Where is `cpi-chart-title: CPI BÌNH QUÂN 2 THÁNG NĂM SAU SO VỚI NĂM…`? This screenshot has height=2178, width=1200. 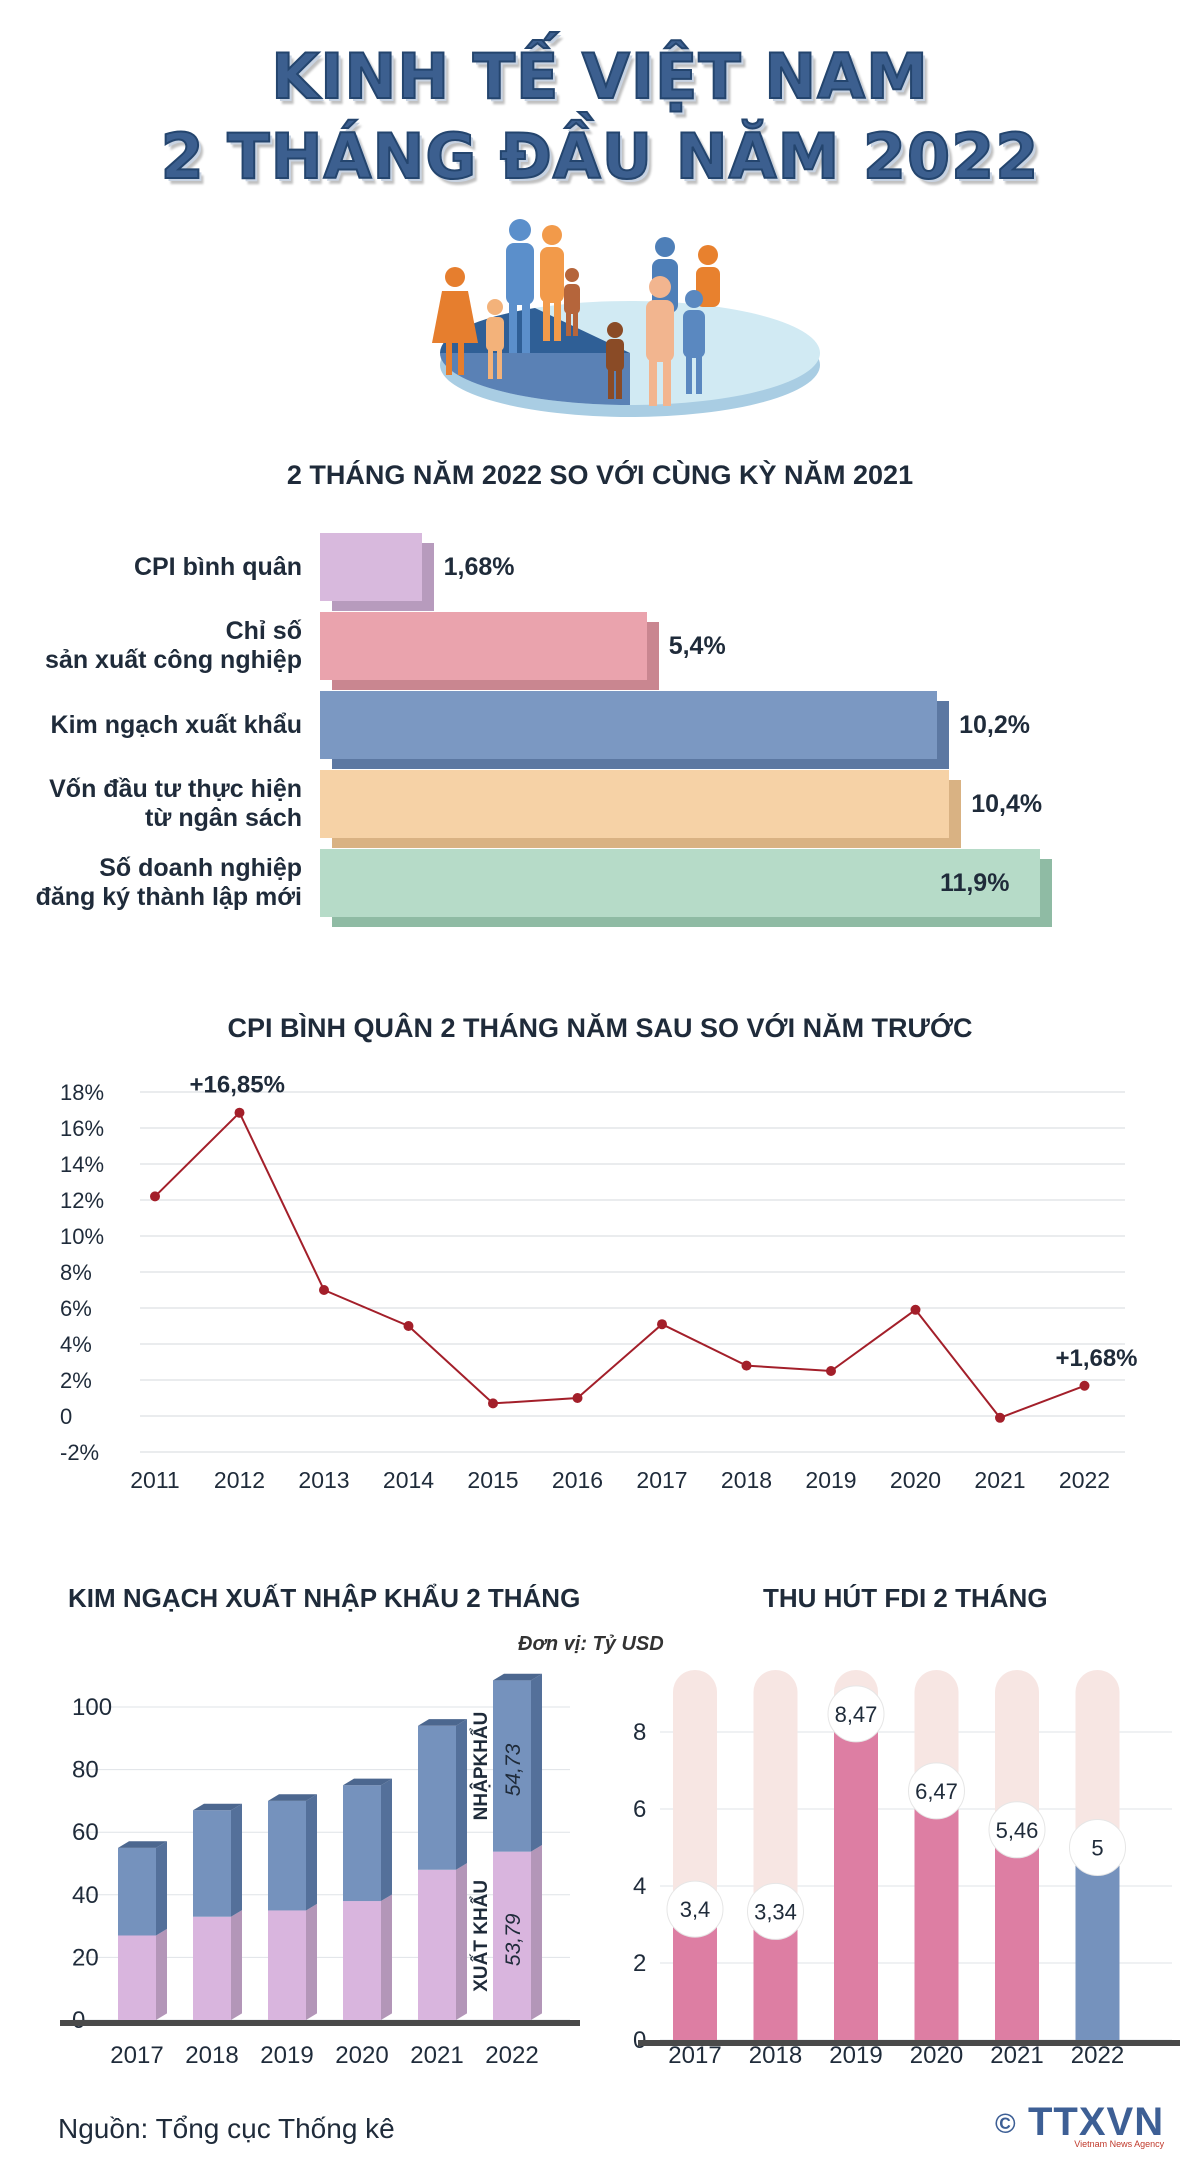 cpi-chart-title: CPI BÌNH QUÂN 2 THÁNG NĂM SAU SO VỚI NĂM… is located at coordinates (600, 1028).